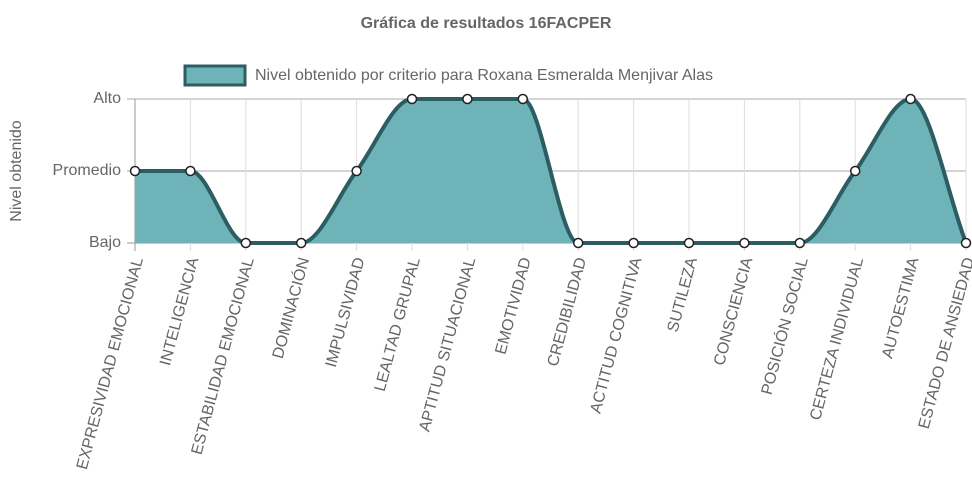 The image size is (972, 486). Describe the element at coordinates (179, 311) in the screenshot. I see `x-tick-label: INTELIGENCIA` at that location.